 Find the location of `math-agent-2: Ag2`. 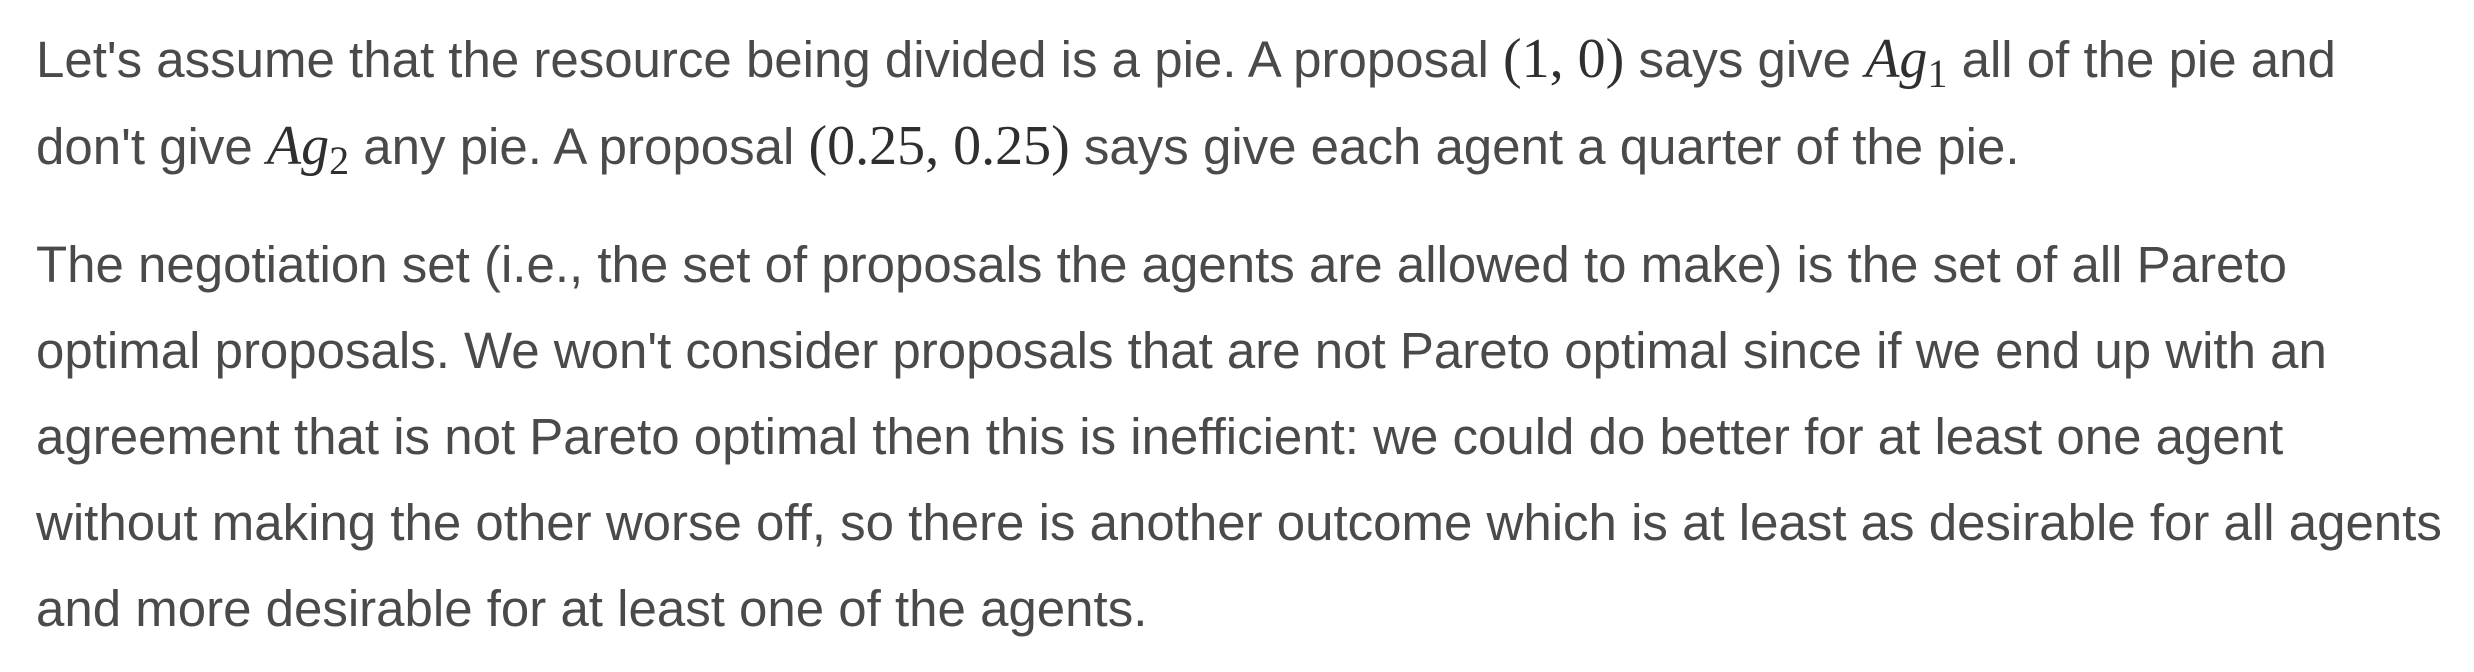

math-agent-2: Ag2 is located at coordinates (307, 148).